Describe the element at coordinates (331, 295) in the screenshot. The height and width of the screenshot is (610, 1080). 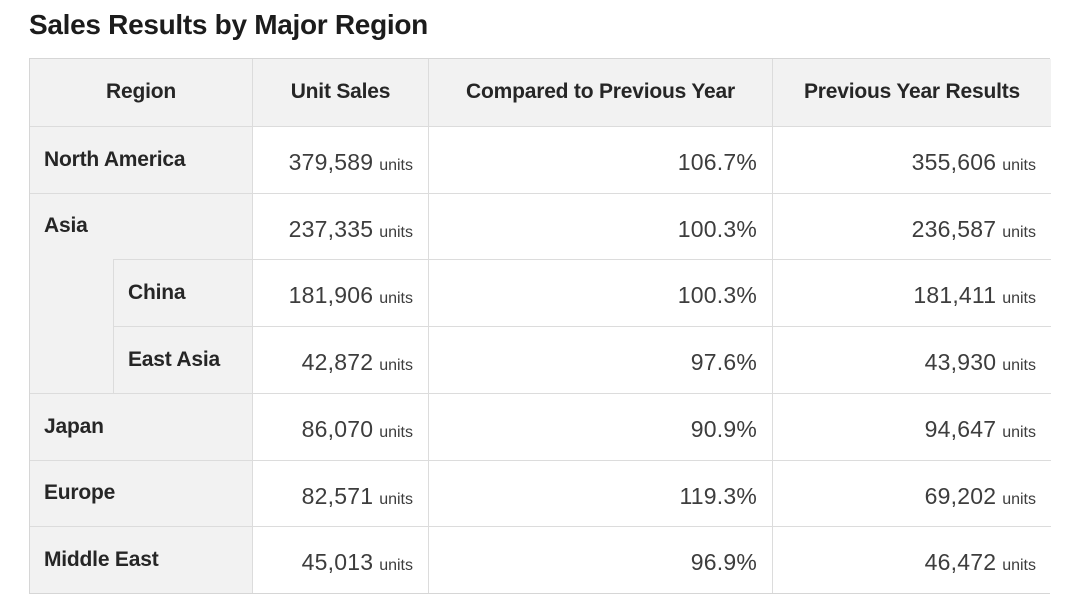
I see `unit-sales-value: 181,906` at that location.